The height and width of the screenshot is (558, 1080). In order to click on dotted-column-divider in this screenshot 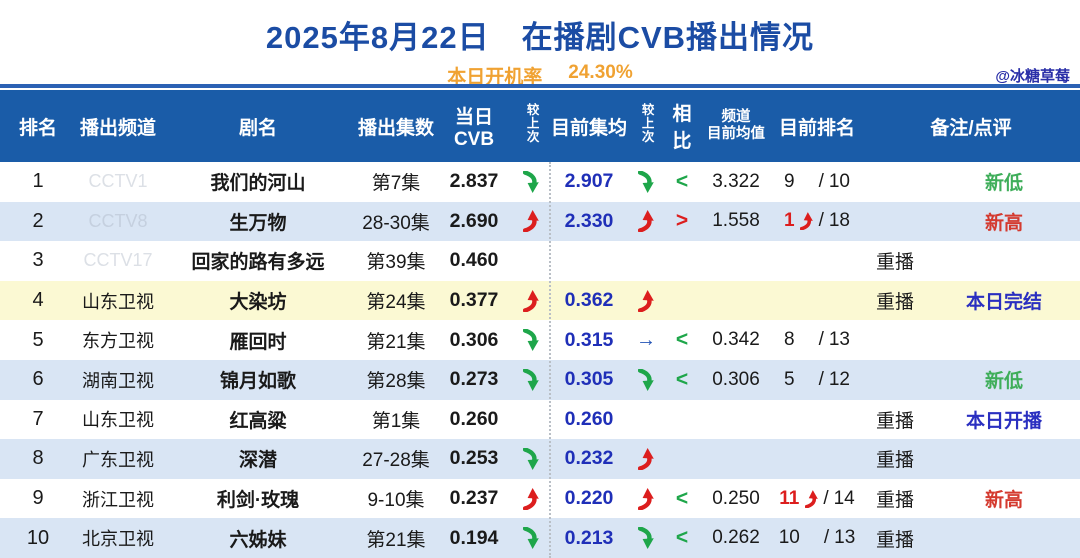, I will do `click(550, 360)`.